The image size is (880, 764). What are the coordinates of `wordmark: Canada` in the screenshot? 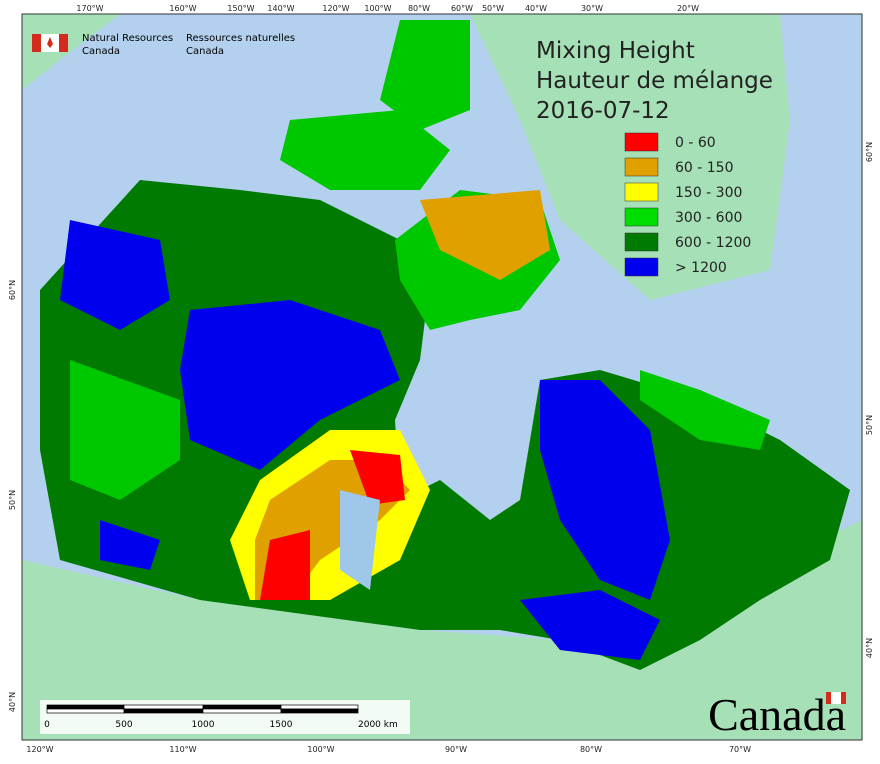 It's located at (777, 714).